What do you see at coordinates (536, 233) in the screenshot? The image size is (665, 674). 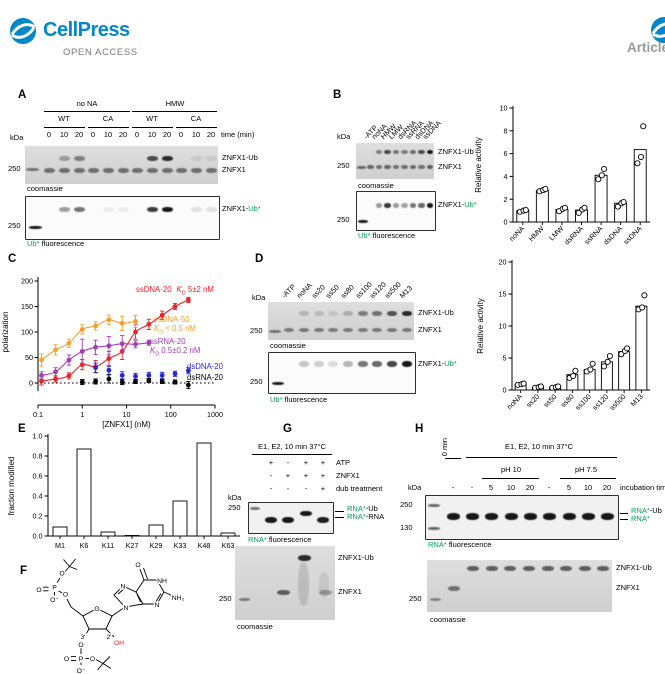 I see `svg-text: HMW` at bounding box center [536, 233].